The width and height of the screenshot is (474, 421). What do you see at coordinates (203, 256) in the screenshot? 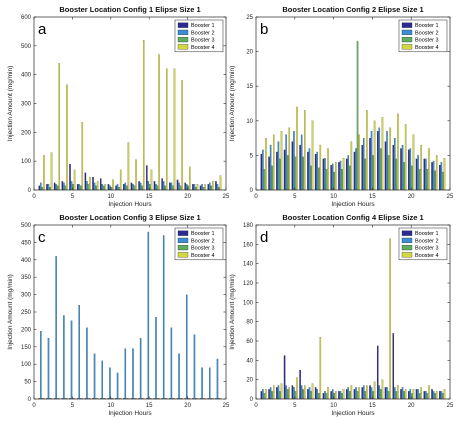
I see `legend-entry: Booster 4` at bounding box center [203, 256].